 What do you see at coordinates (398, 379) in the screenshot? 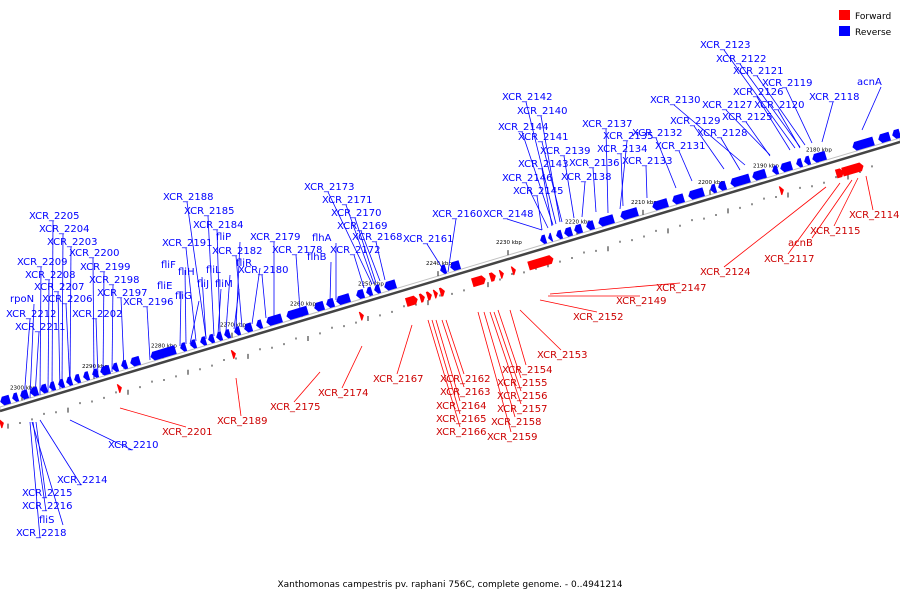
I see `forward-gene-label: XCR_2167` at bounding box center [398, 379].